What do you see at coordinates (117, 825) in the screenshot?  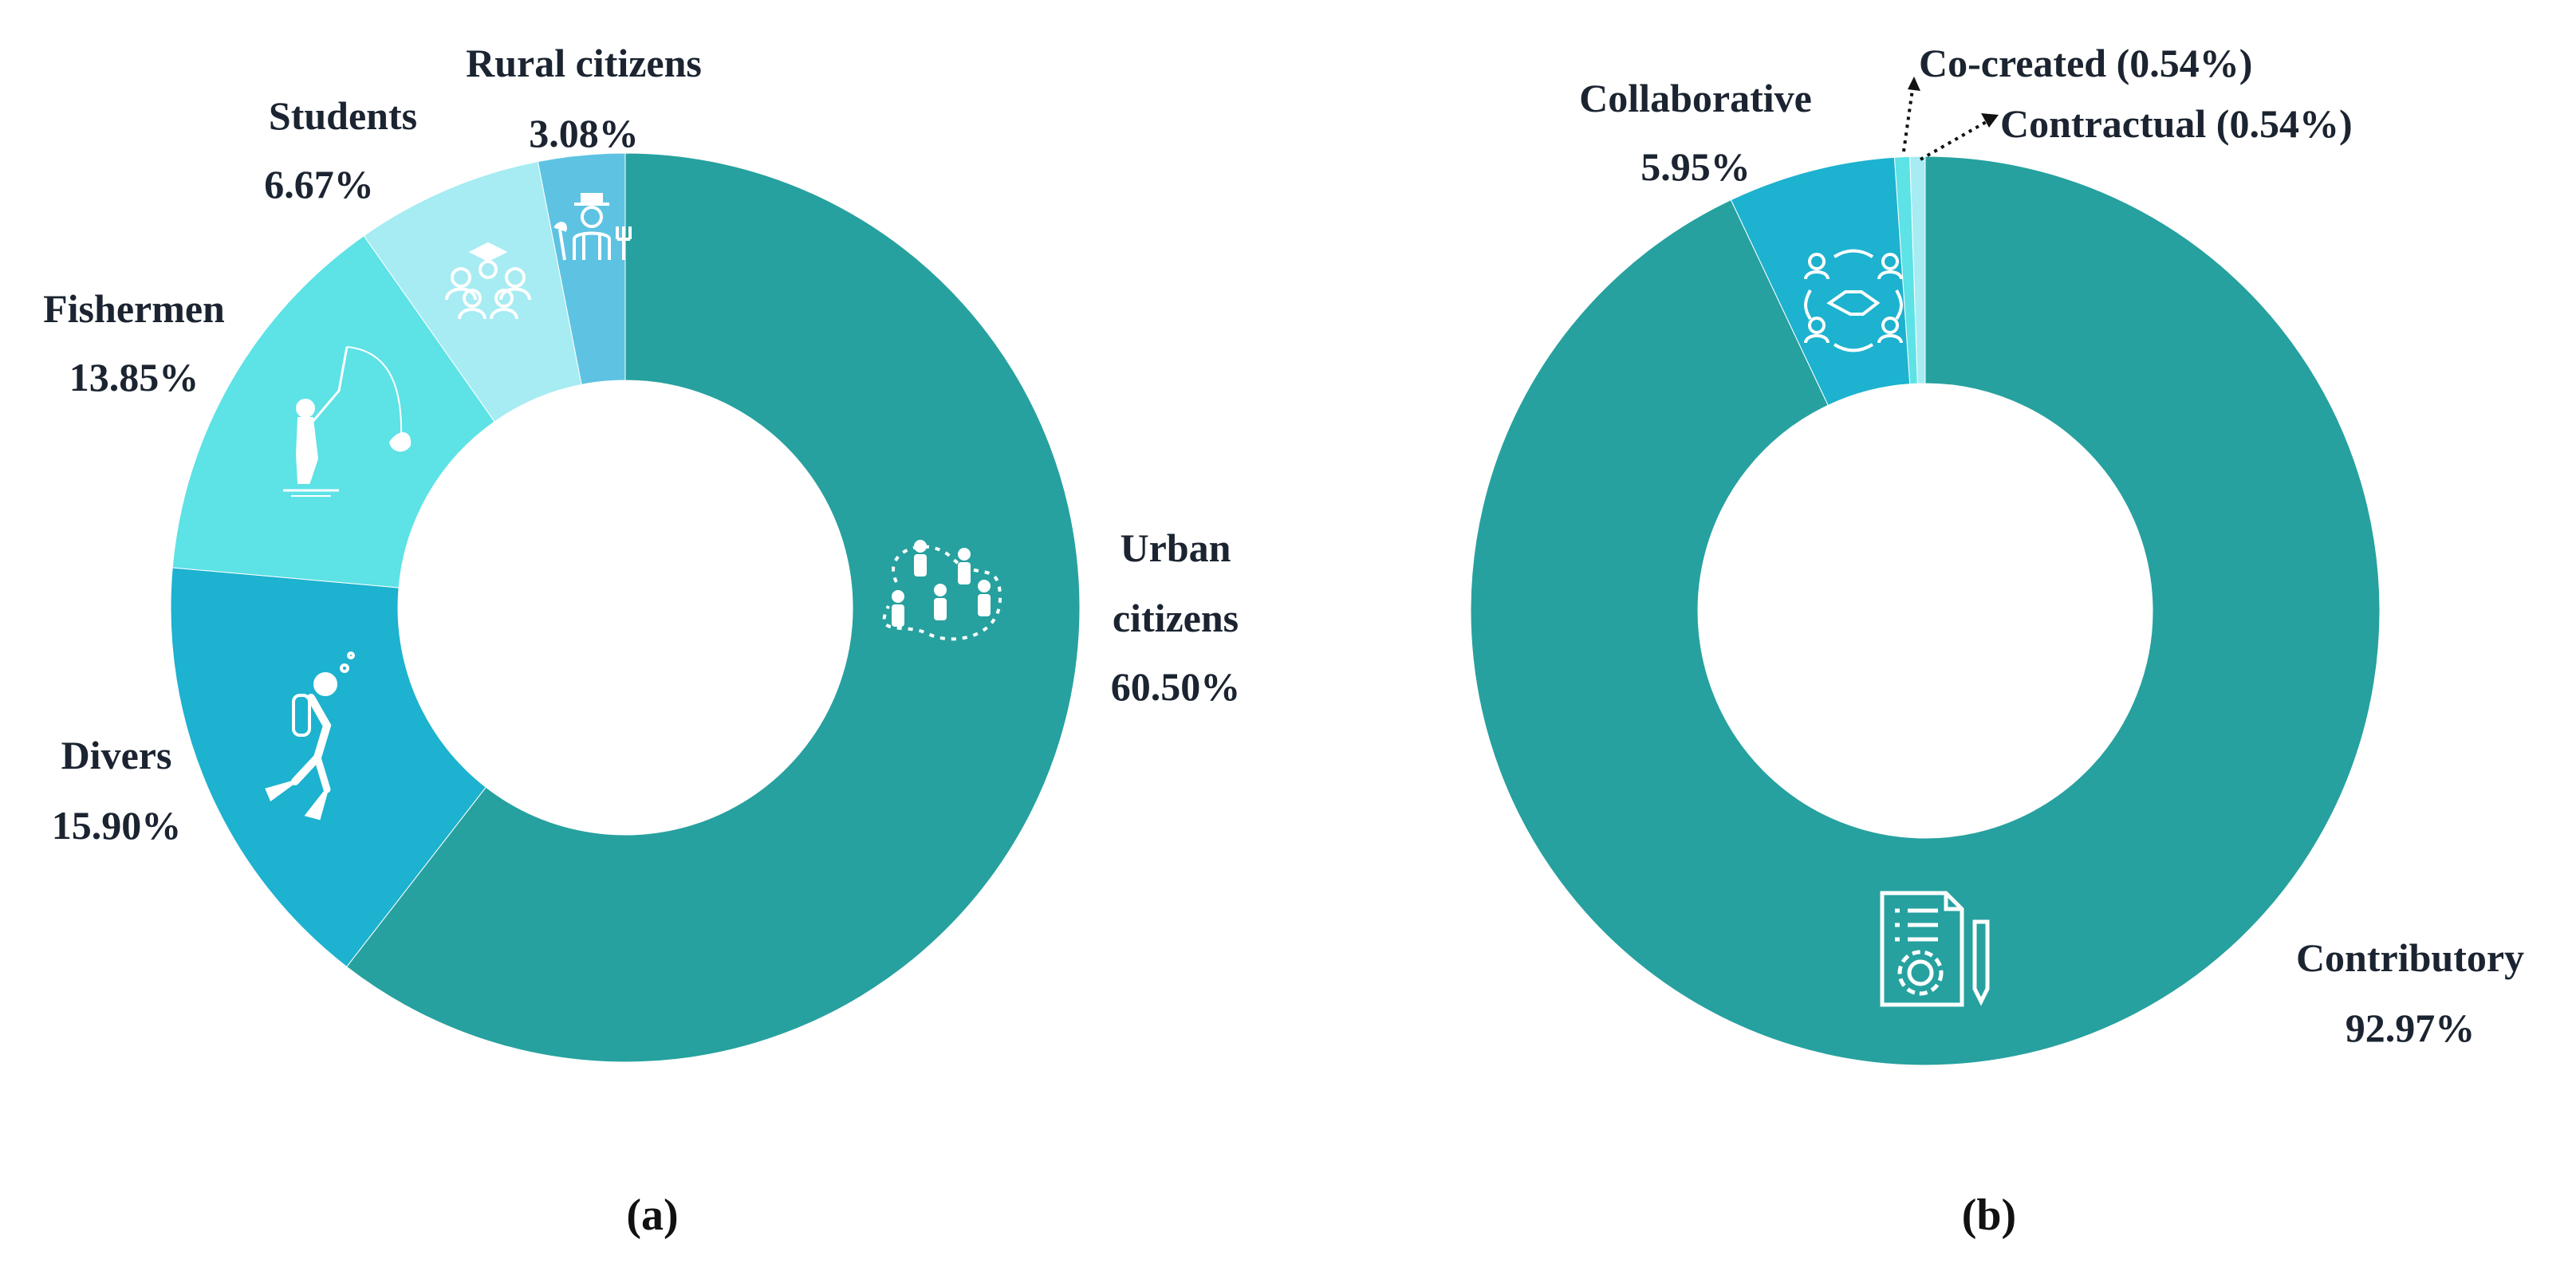 I see `value-divers: 15.90%` at bounding box center [117, 825].